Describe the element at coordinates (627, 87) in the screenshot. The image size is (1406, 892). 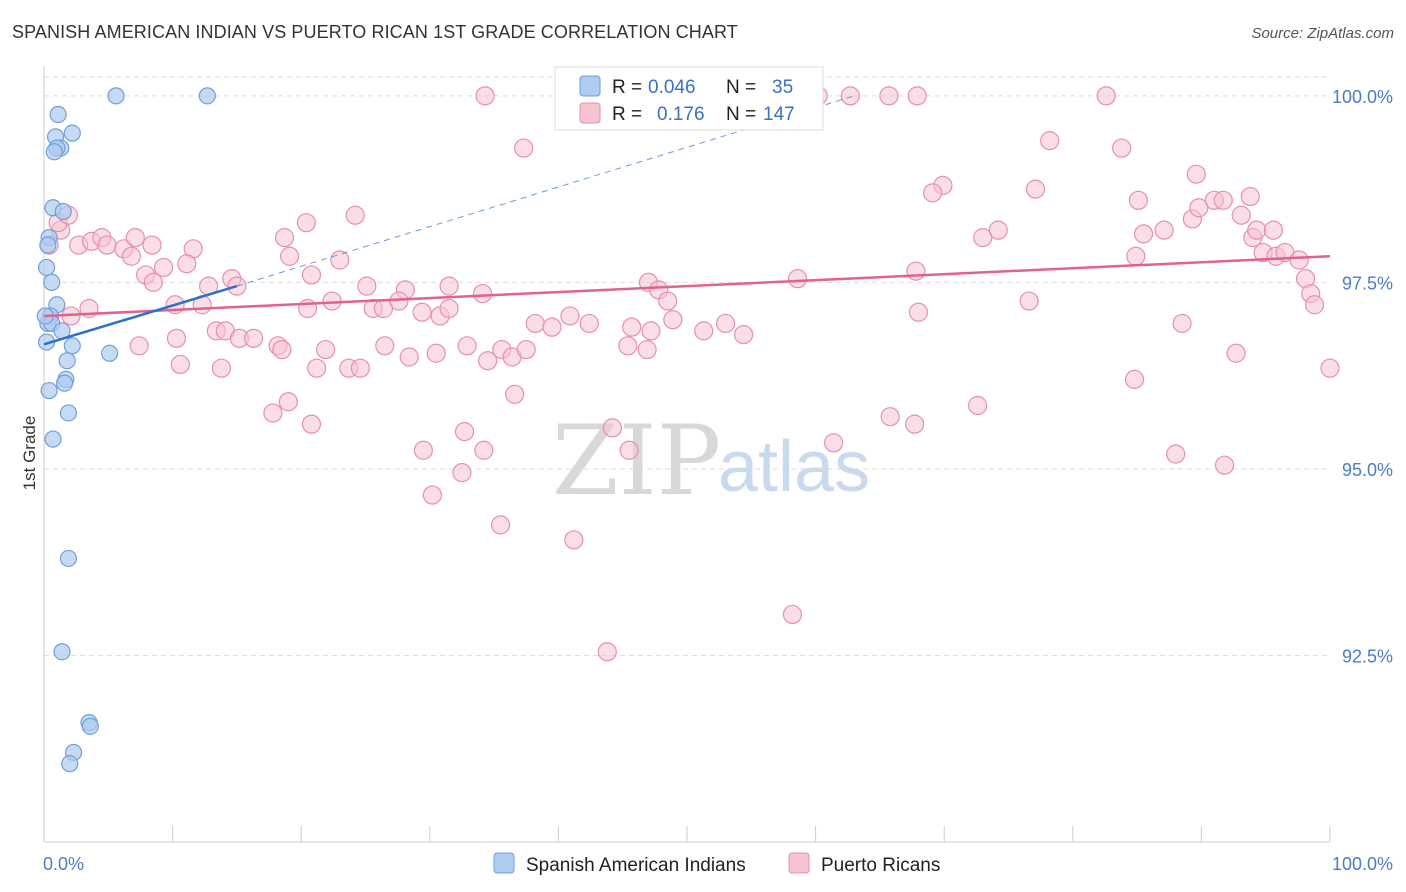
I see `legend-r-label-blue: R =` at that location.